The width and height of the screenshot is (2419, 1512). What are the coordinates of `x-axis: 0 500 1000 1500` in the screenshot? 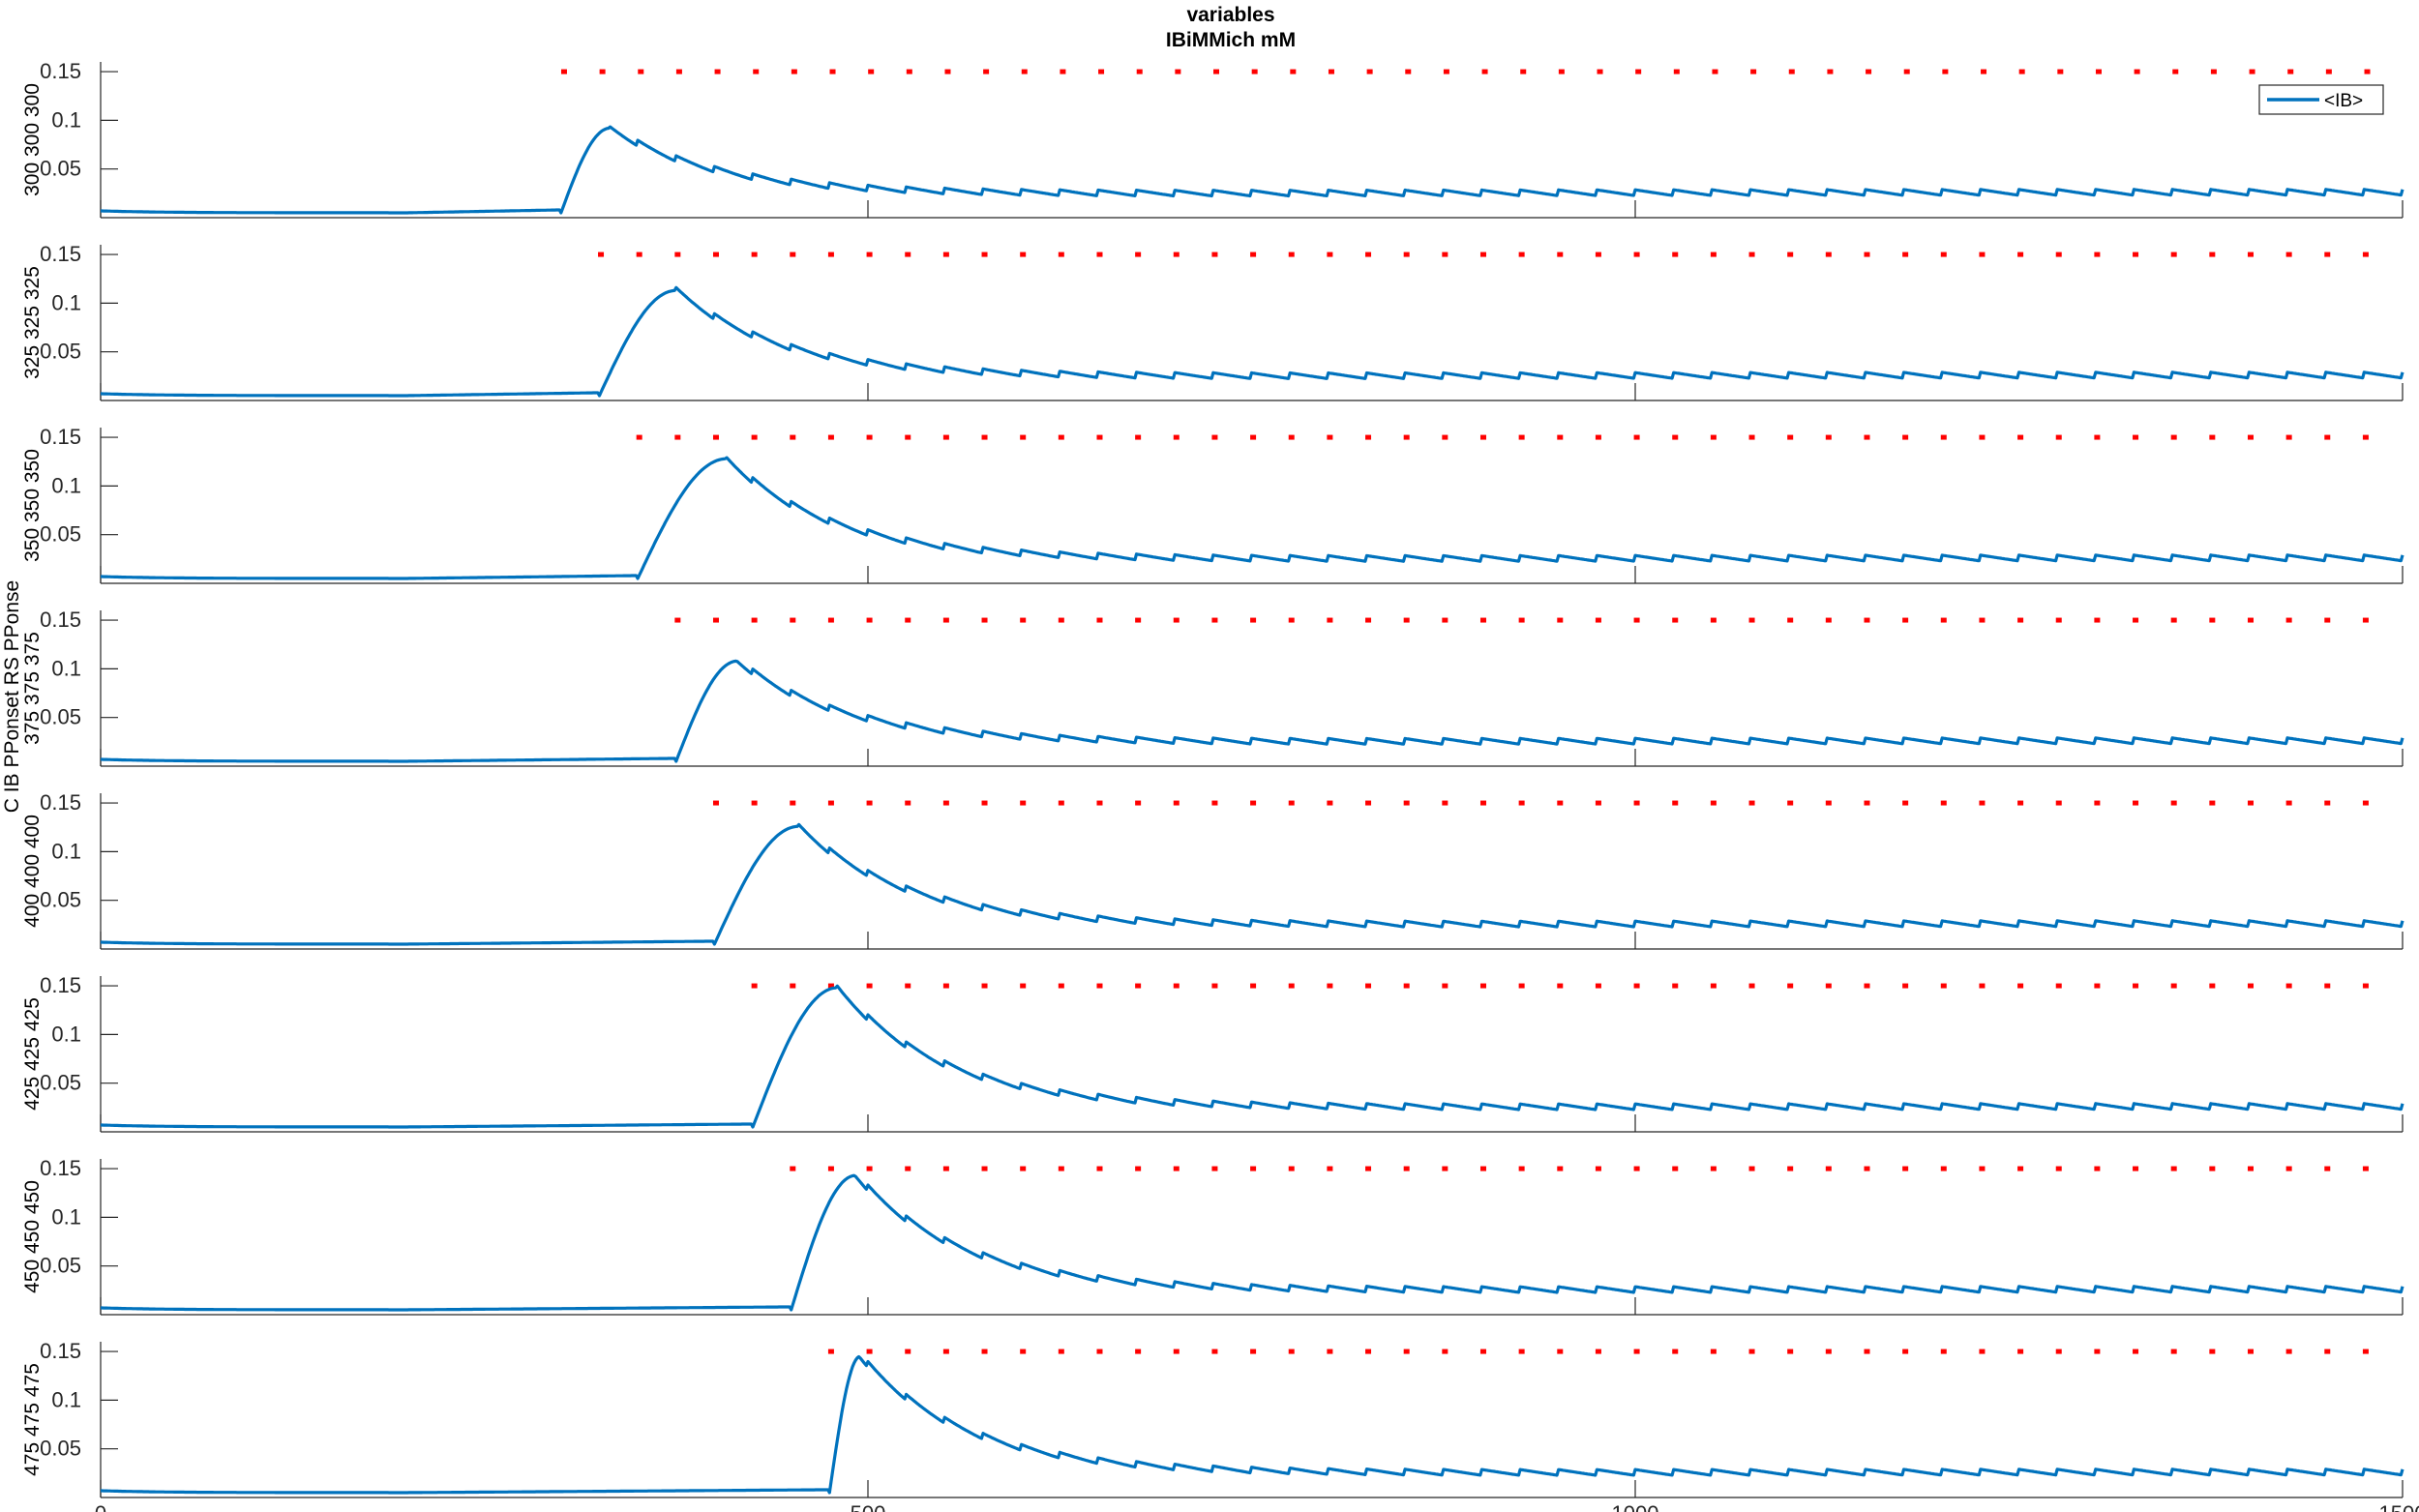 It's located at (1257, 1507).